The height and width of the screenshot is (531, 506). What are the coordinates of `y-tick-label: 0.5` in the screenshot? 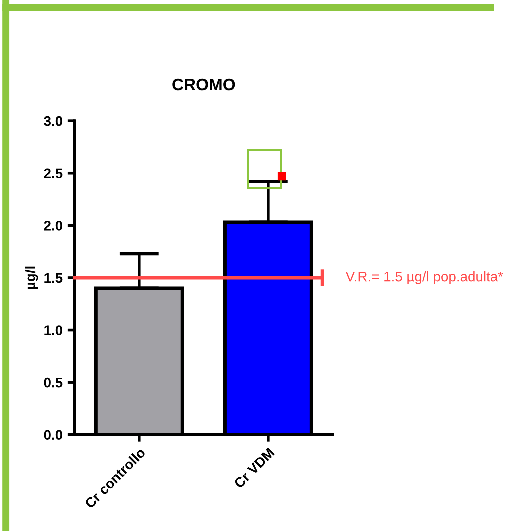 It's located at (53, 383).